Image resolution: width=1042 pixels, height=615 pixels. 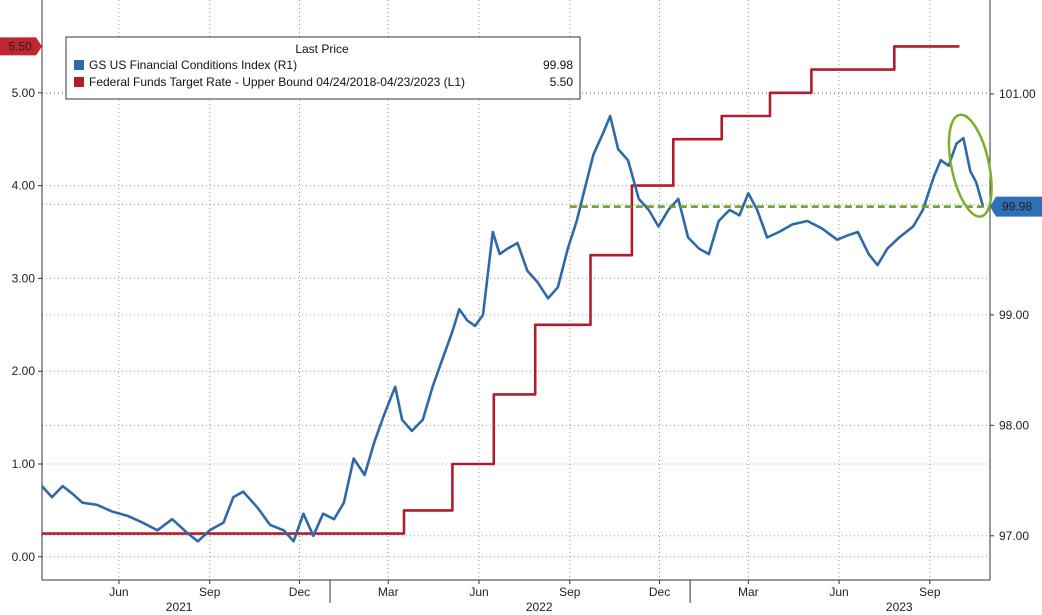 What do you see at coordinates (24, 371) in the screenshot?
I see `left-tick-label: 2.00` at bounding box center [24, 371].